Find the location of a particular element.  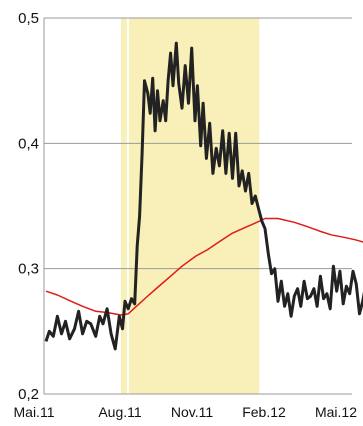

x-tick-labels: Mai.11 Aug.11 Nov.11 Feb.12 Mai.12 is located at coordinates (186, 412).